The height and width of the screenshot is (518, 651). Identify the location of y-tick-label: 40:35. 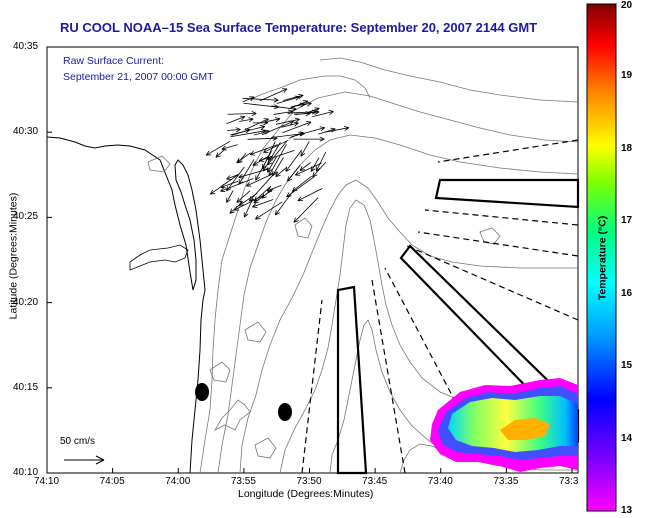
(26, 46).